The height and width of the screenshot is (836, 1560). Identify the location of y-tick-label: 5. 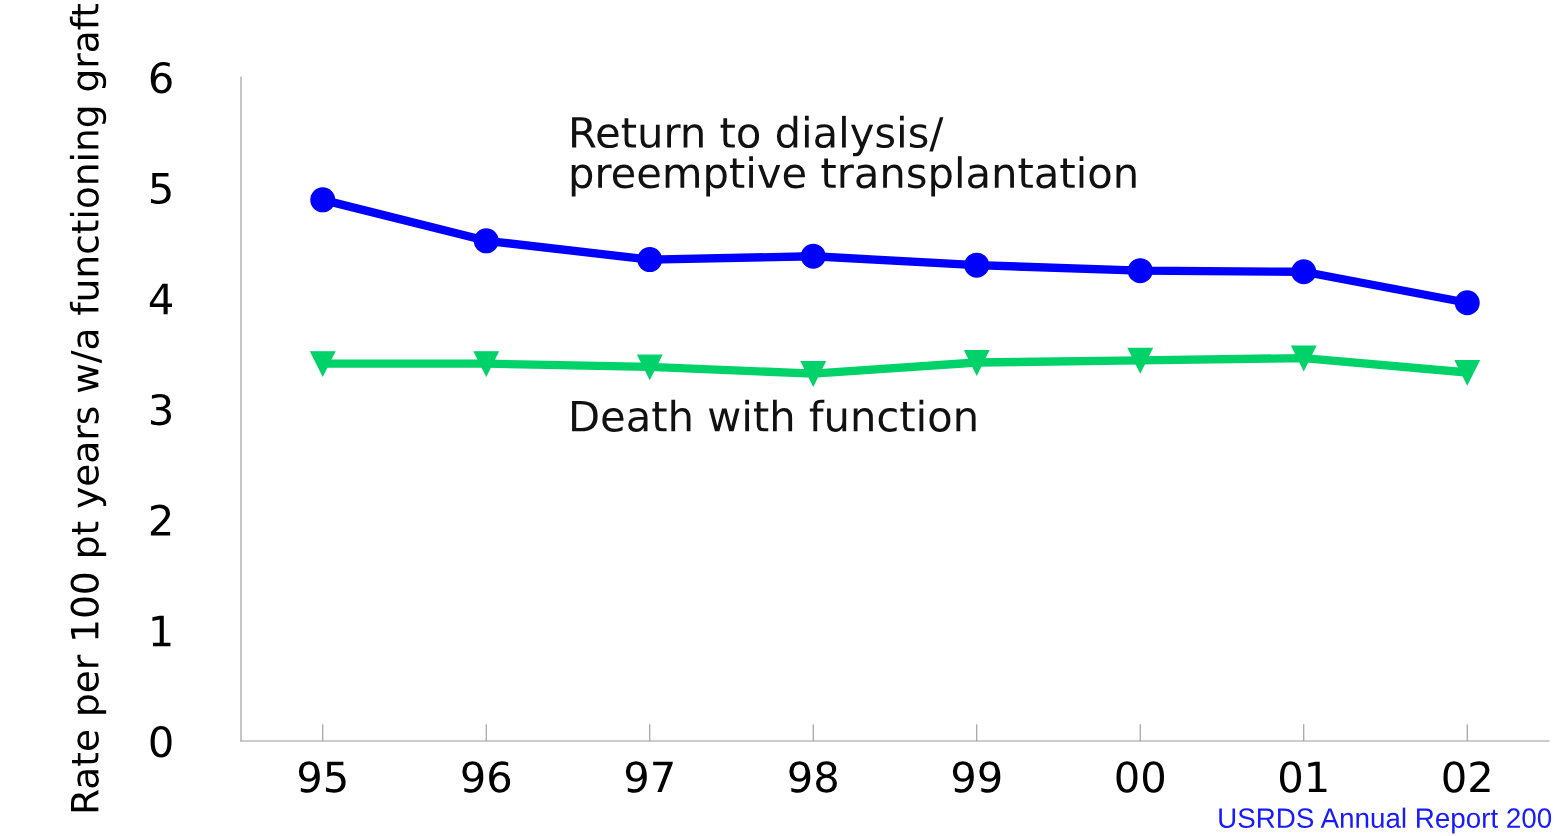
(161, 189).